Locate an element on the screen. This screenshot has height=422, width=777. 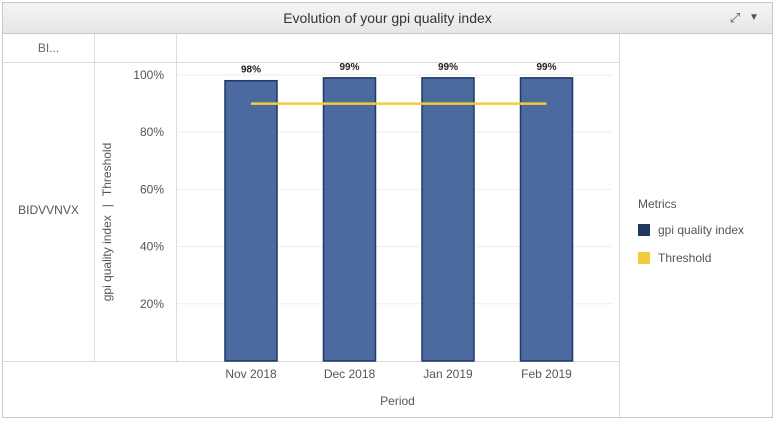
legend-swatch-threshold is located at coordinates (644, 258).